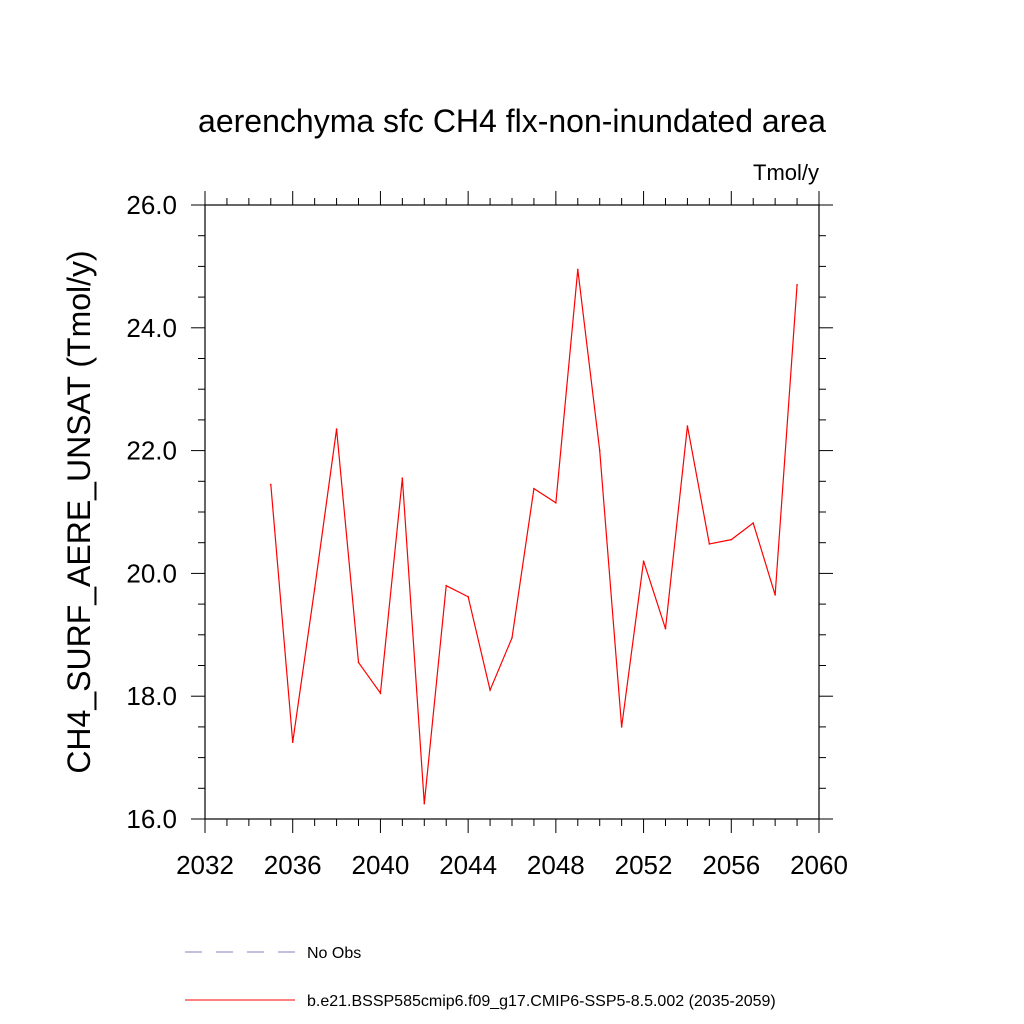 This screenshot has width=1024, height=1024. What do you see at coordinates (644, 865) in the screenshot?
I see `x-tick-label: 2052` at bounding box center [644, 865].